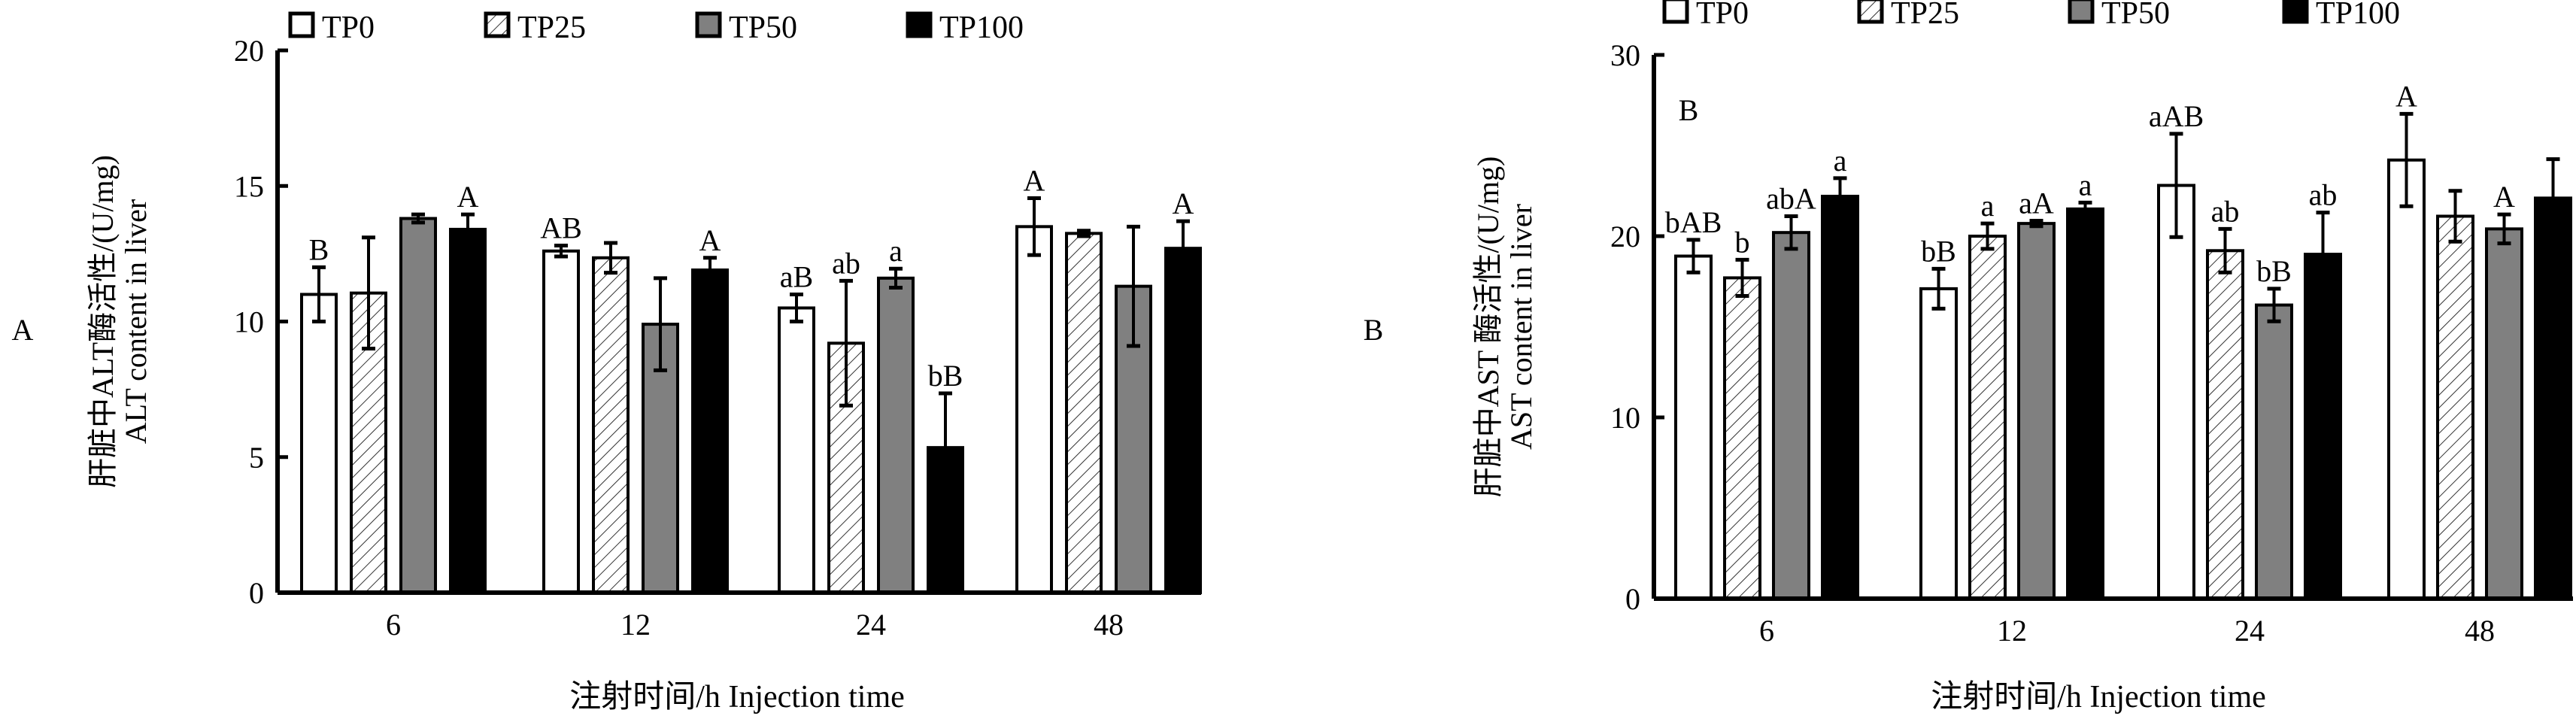 This screenshot has width=2576, height=722. Describe the element at coordinates (1742, 242) in the screenshot. I see `significance-label: b` at that location.